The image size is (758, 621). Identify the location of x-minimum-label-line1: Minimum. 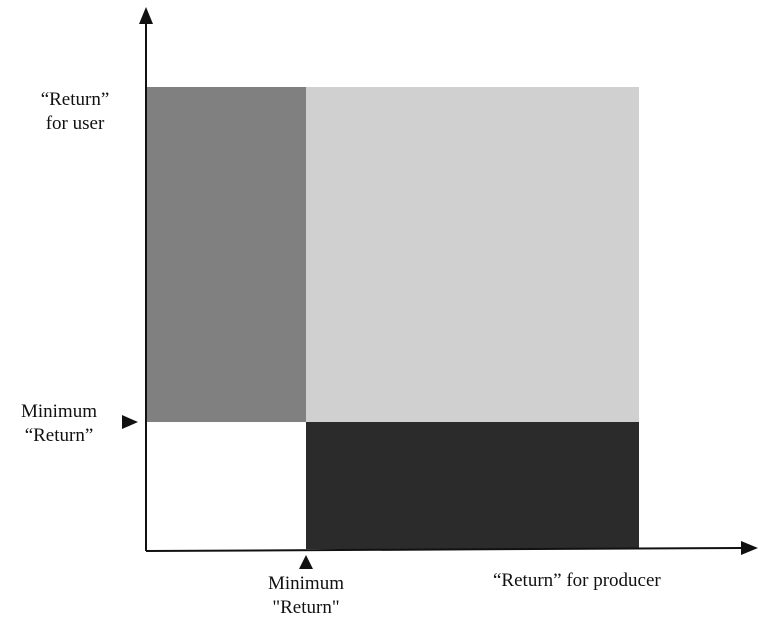
(305, 583).